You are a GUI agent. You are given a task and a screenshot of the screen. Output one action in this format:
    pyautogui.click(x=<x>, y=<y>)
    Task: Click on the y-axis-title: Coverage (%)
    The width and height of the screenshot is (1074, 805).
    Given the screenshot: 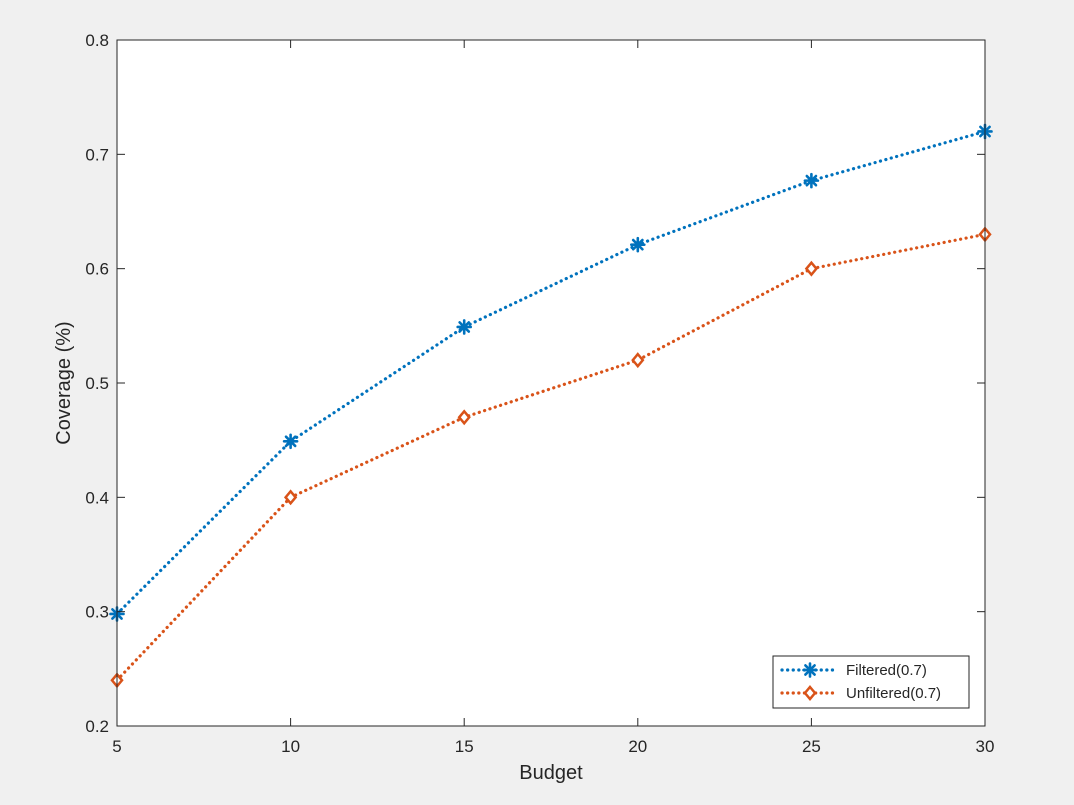 What is the action you would take?
    pyautogui.click(x=64, y=382)
    